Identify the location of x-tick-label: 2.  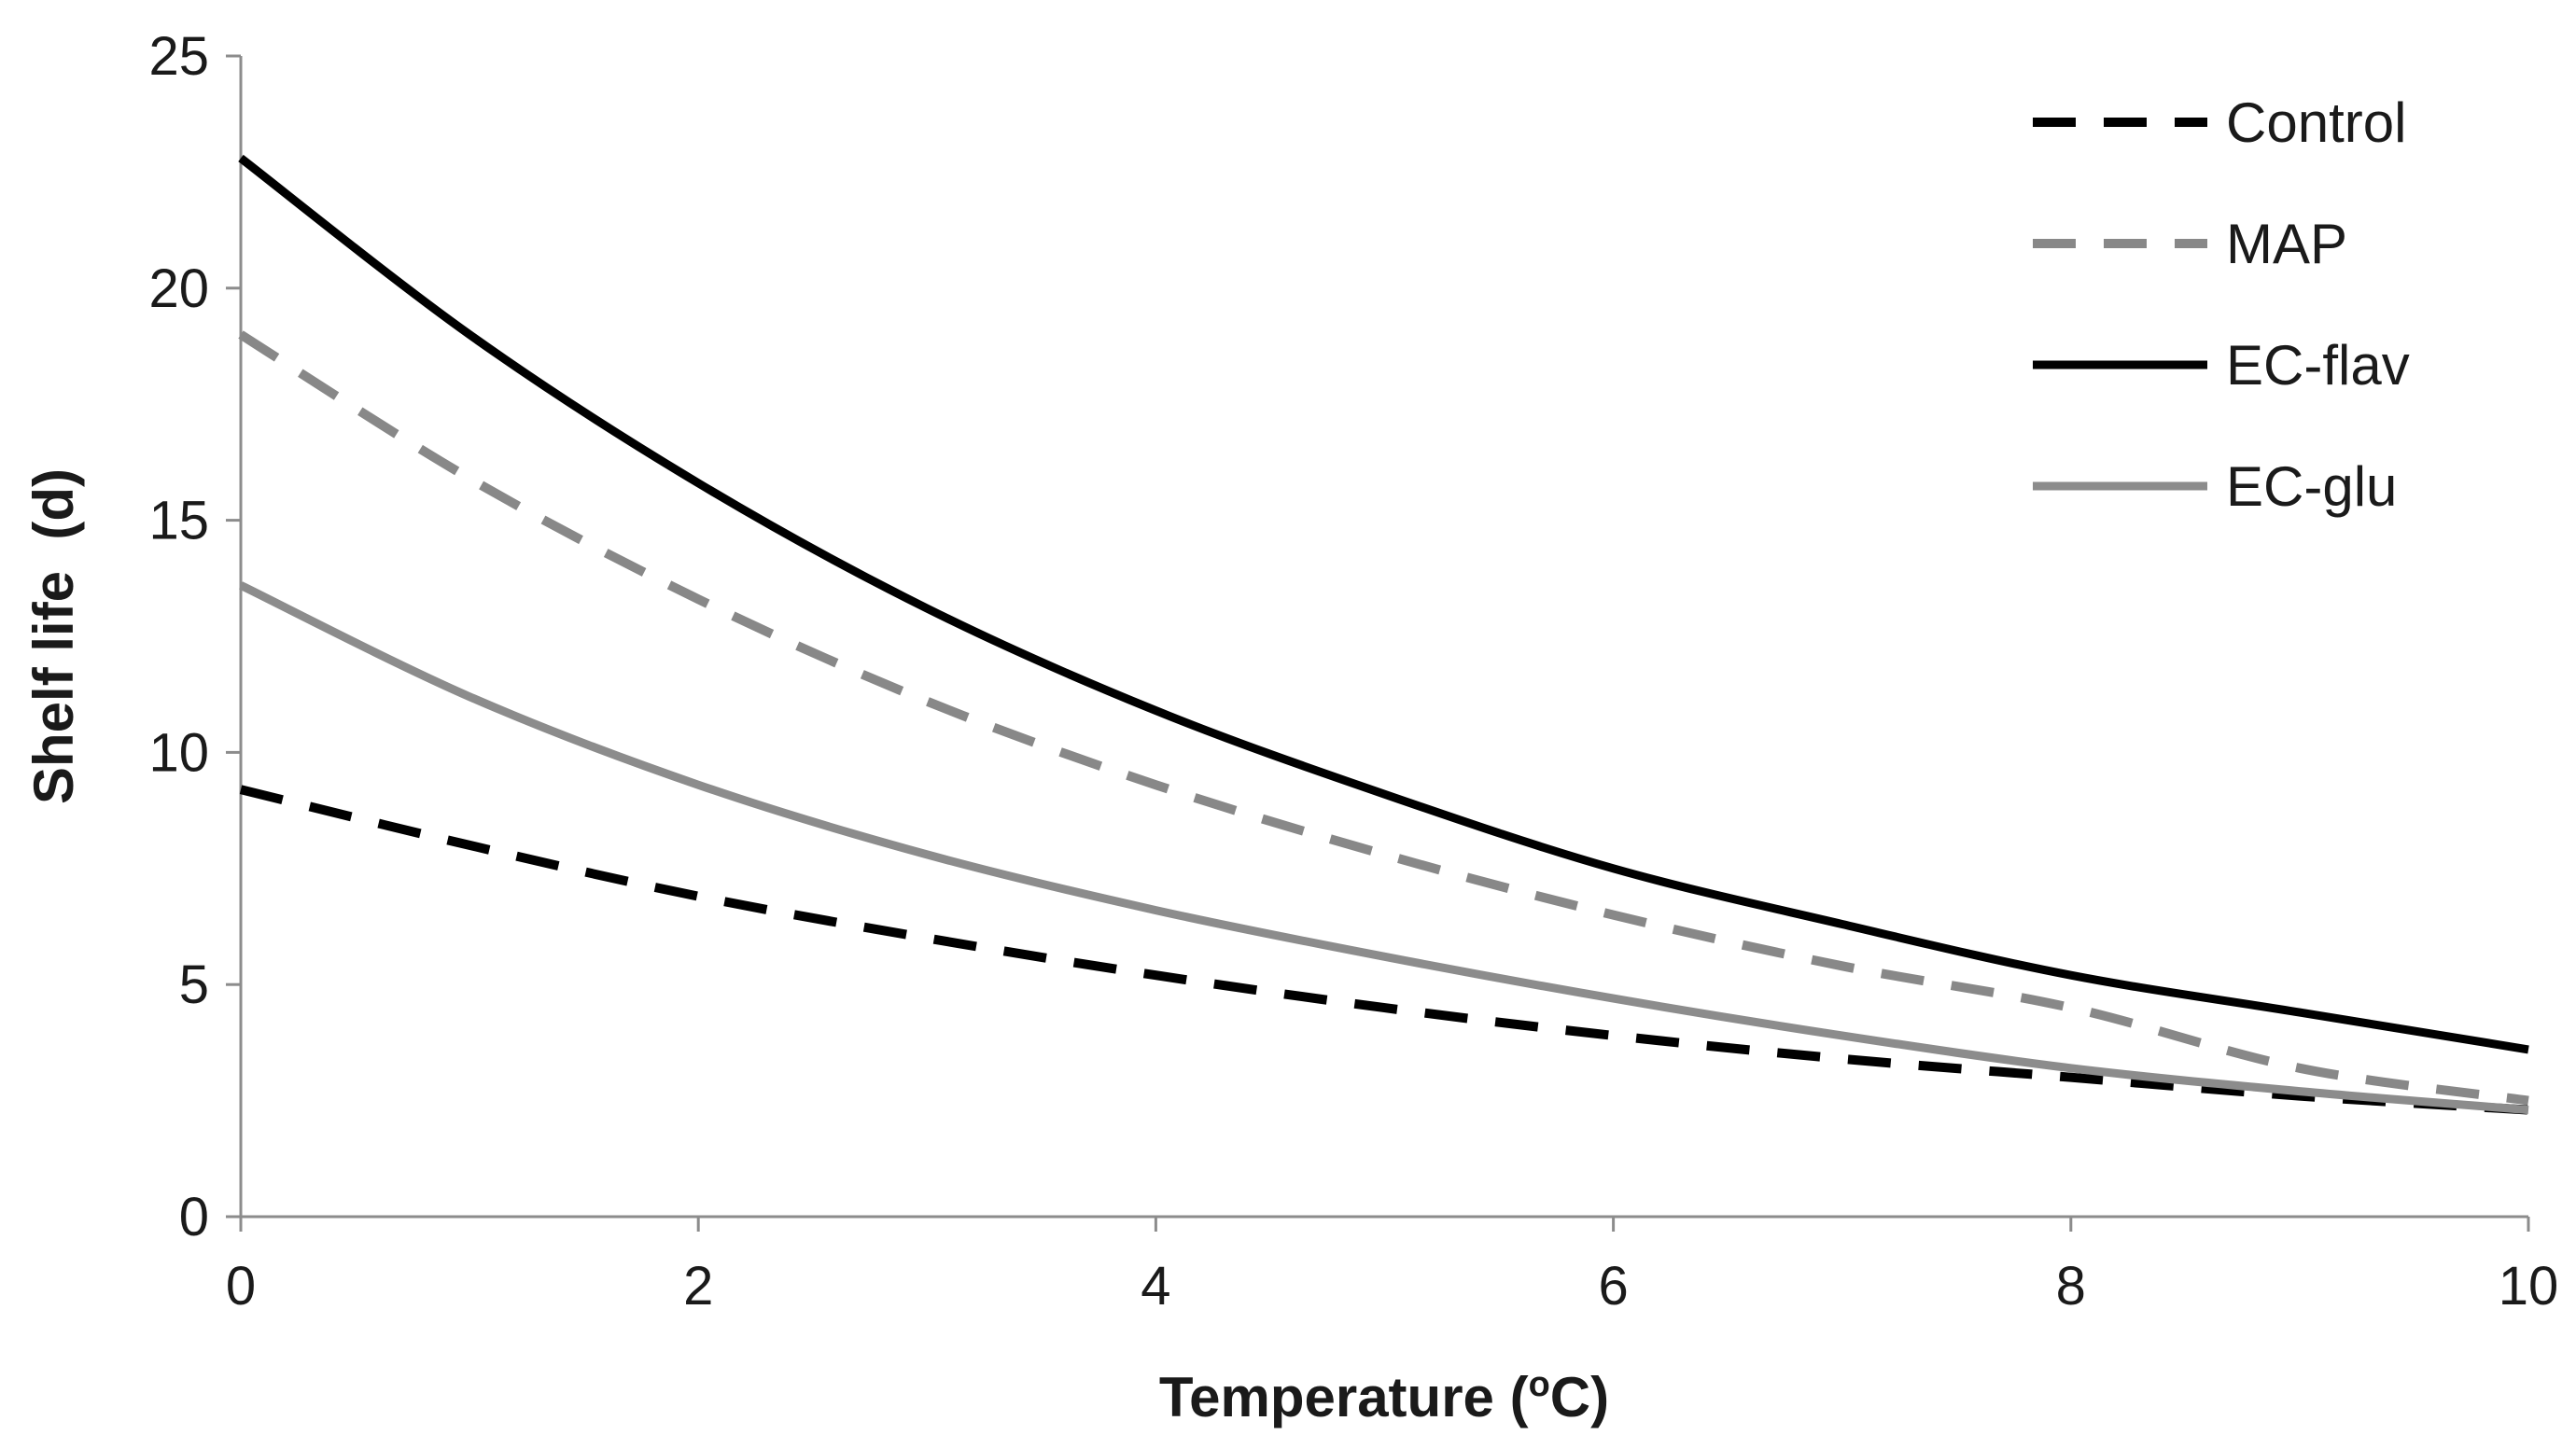
(698, 1286).